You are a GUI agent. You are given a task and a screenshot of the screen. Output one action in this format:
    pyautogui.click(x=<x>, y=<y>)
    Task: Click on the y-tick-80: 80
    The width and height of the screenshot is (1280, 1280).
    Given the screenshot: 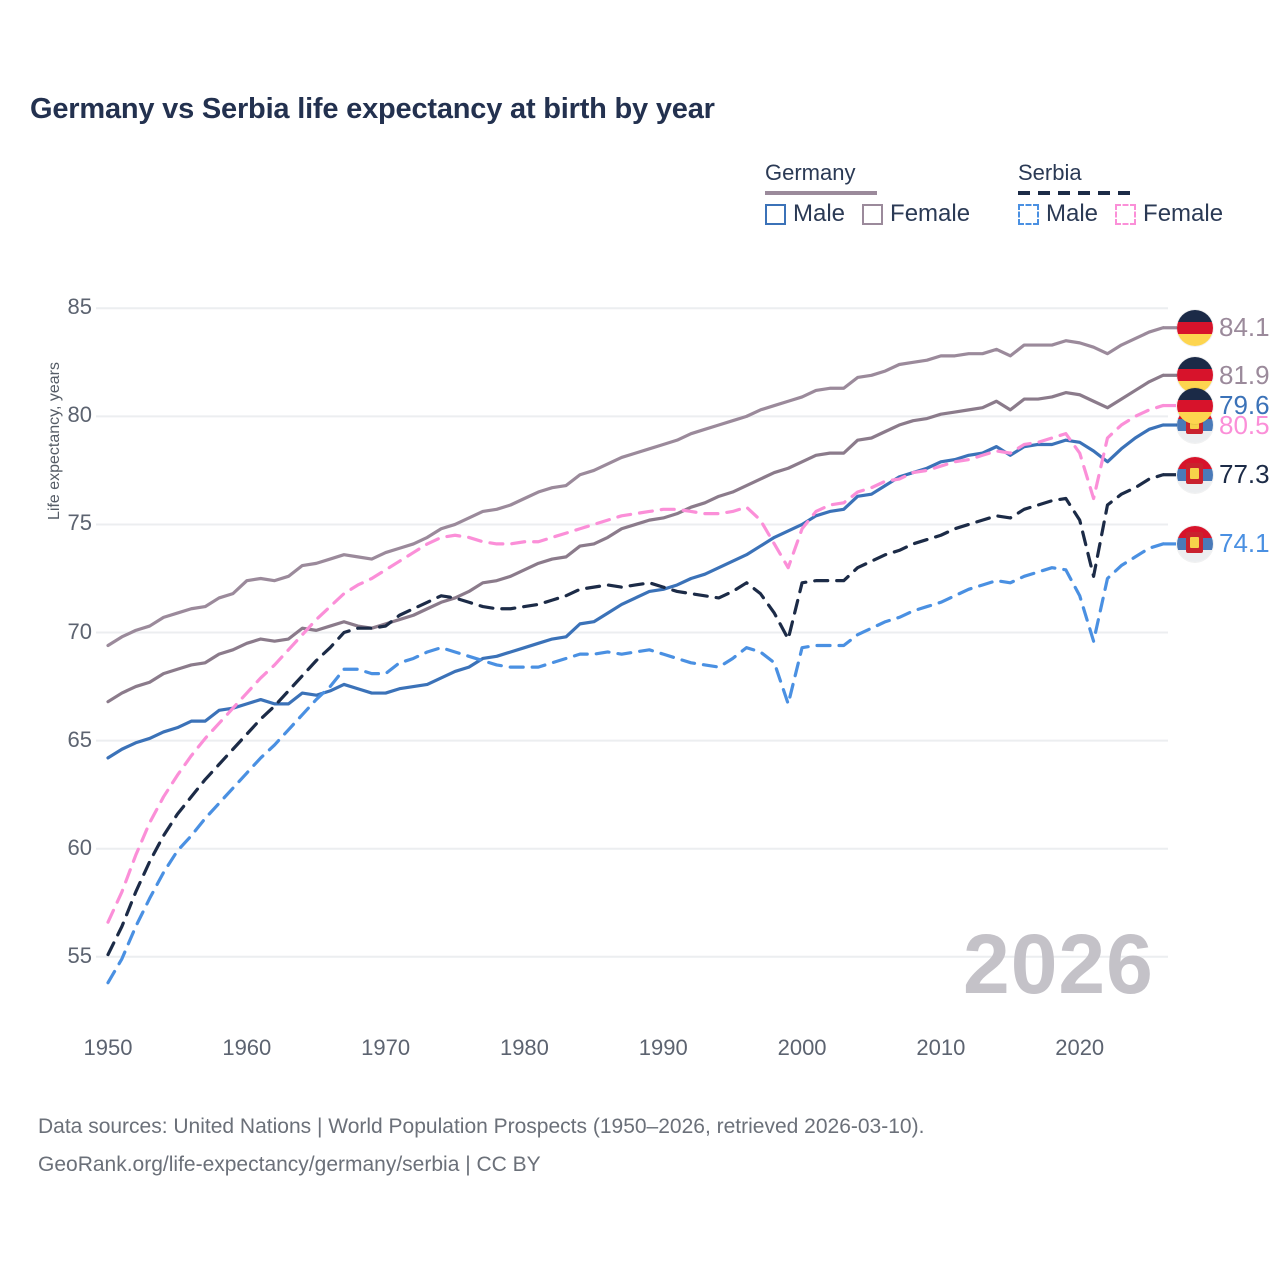 What is the action you would take?
    pyautogui.click(x=79, y=415)
    